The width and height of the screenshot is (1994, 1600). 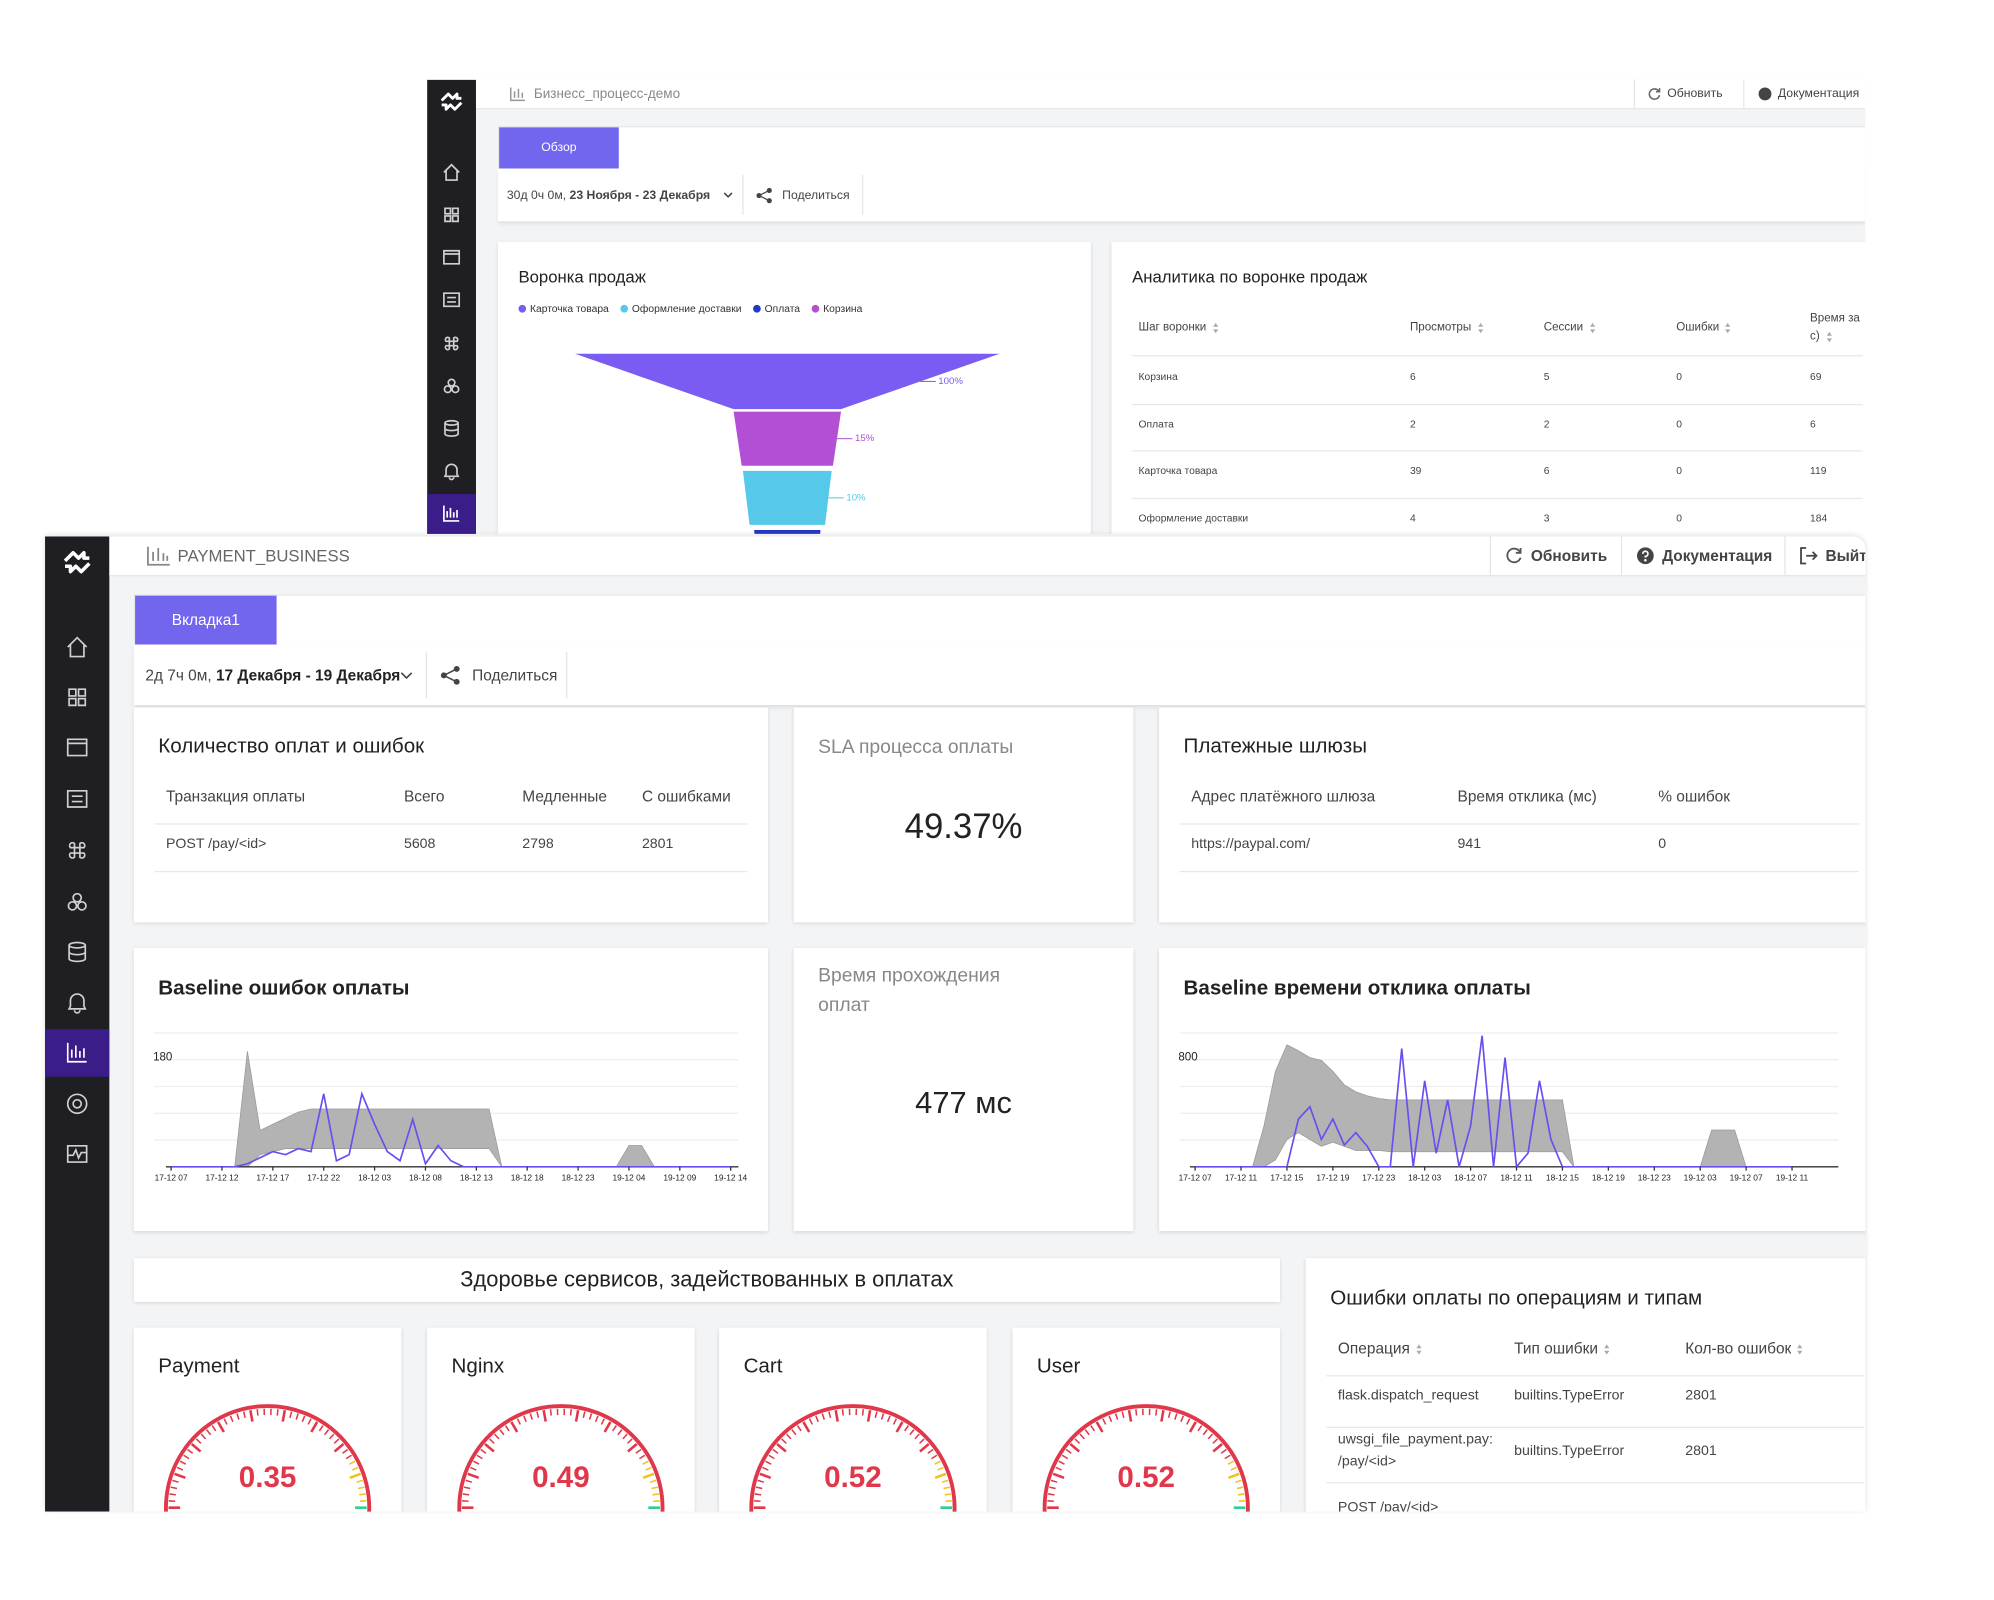 What do you see at coordinates (323, 1178) in the screenshot?
I see `x-tick-label: 17-12 22` at bounding box center [323, 1178].